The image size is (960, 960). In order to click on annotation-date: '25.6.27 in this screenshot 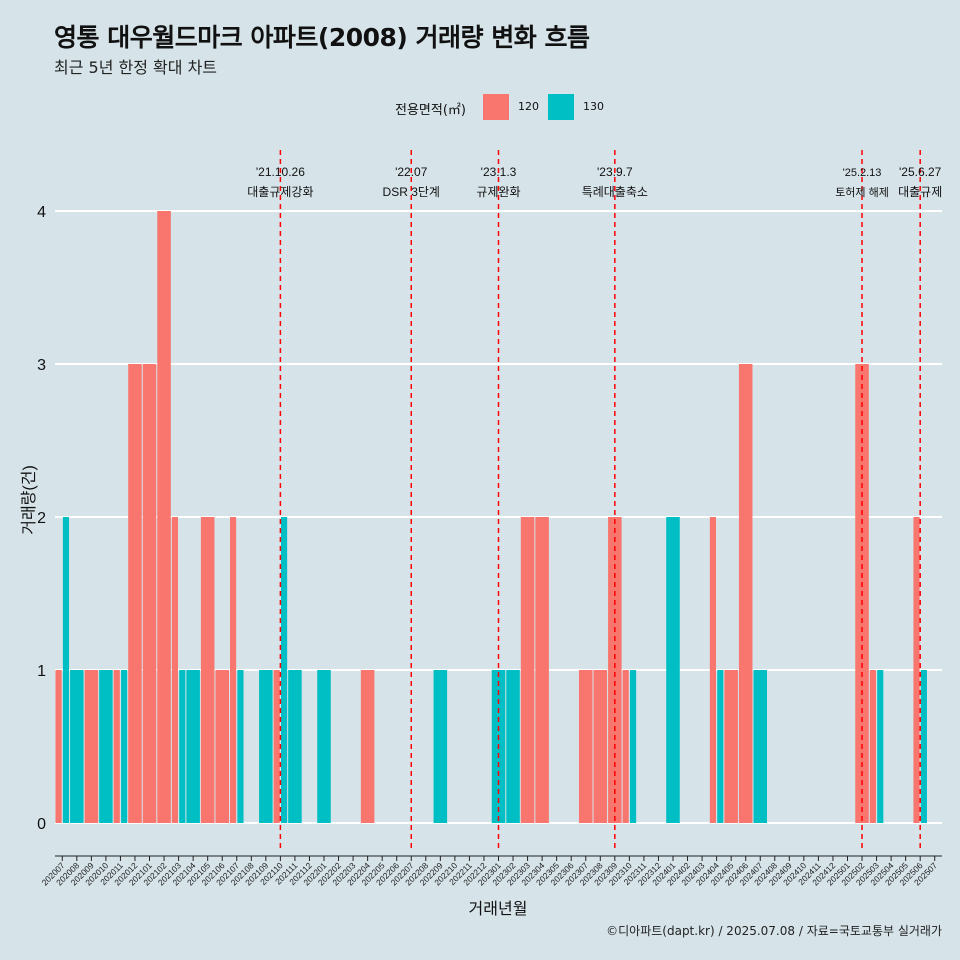, I will do `click(920, 172)`.